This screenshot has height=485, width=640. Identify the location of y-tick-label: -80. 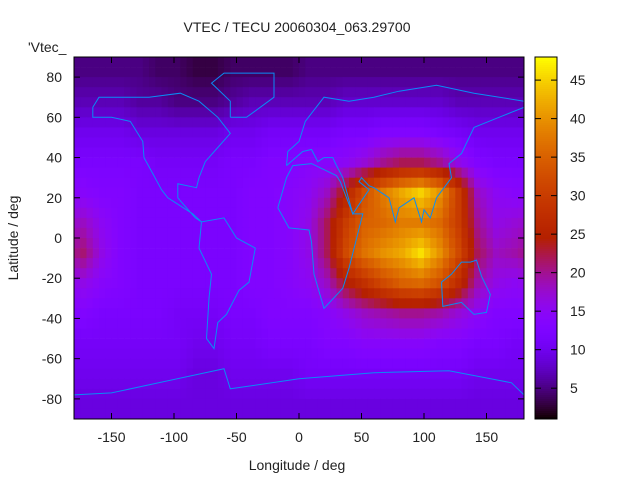
(52, 399).